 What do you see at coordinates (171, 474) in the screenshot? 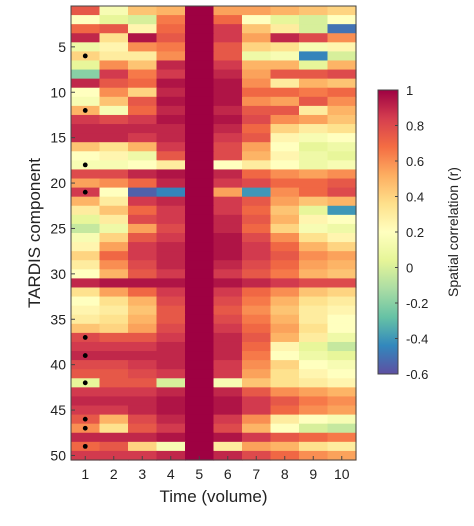
I see `x-tick-label: 4` at bounding box center [171, 474].